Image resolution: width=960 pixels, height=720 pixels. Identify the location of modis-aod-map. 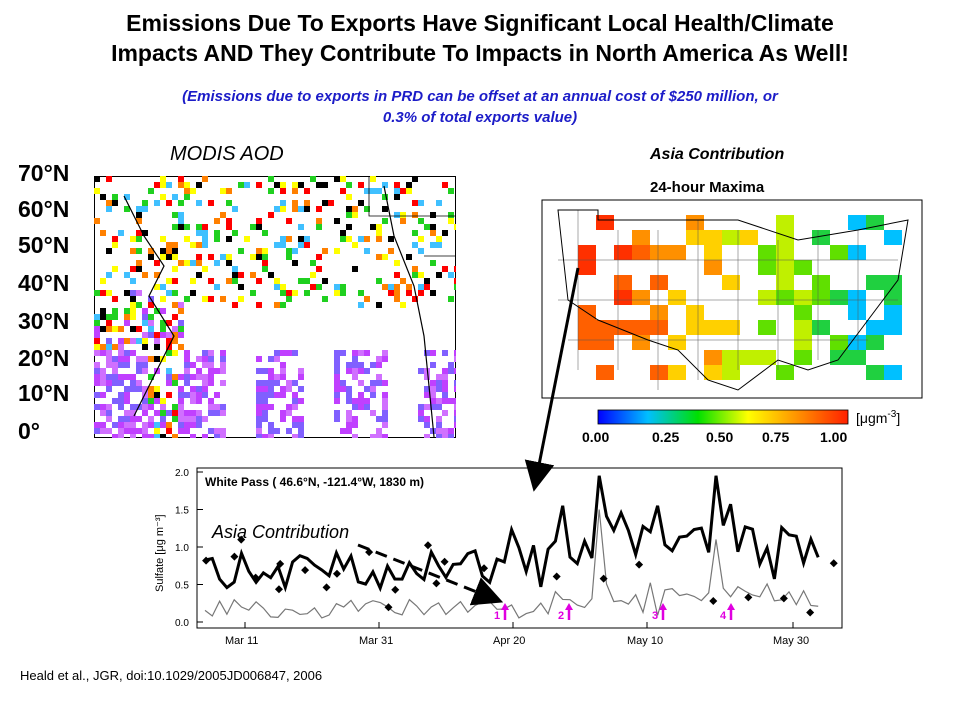
(275, 307).